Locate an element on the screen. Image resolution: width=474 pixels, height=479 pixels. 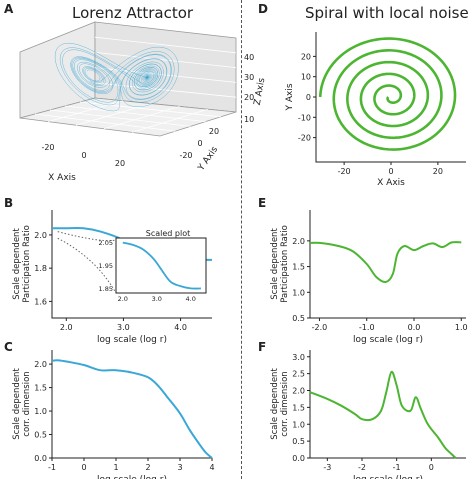
b-inset-xtick-label: 3.0 is located at coordinates (157, 299).